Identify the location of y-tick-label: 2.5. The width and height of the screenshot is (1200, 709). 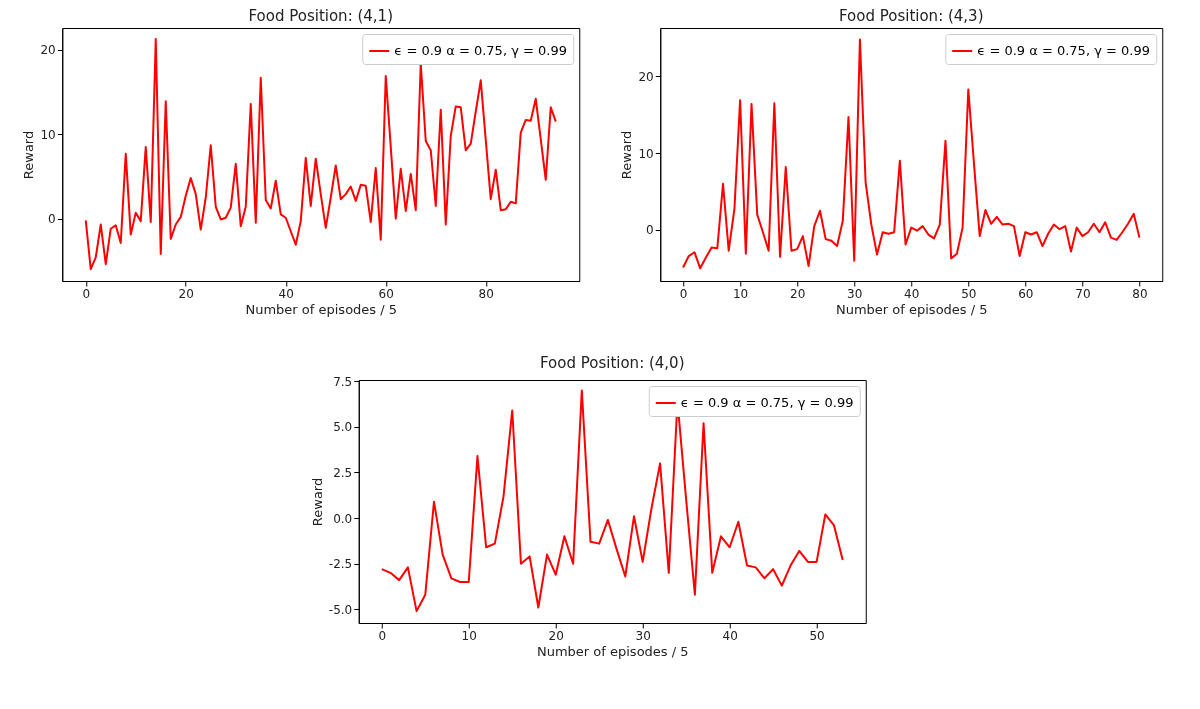
(343, 472).